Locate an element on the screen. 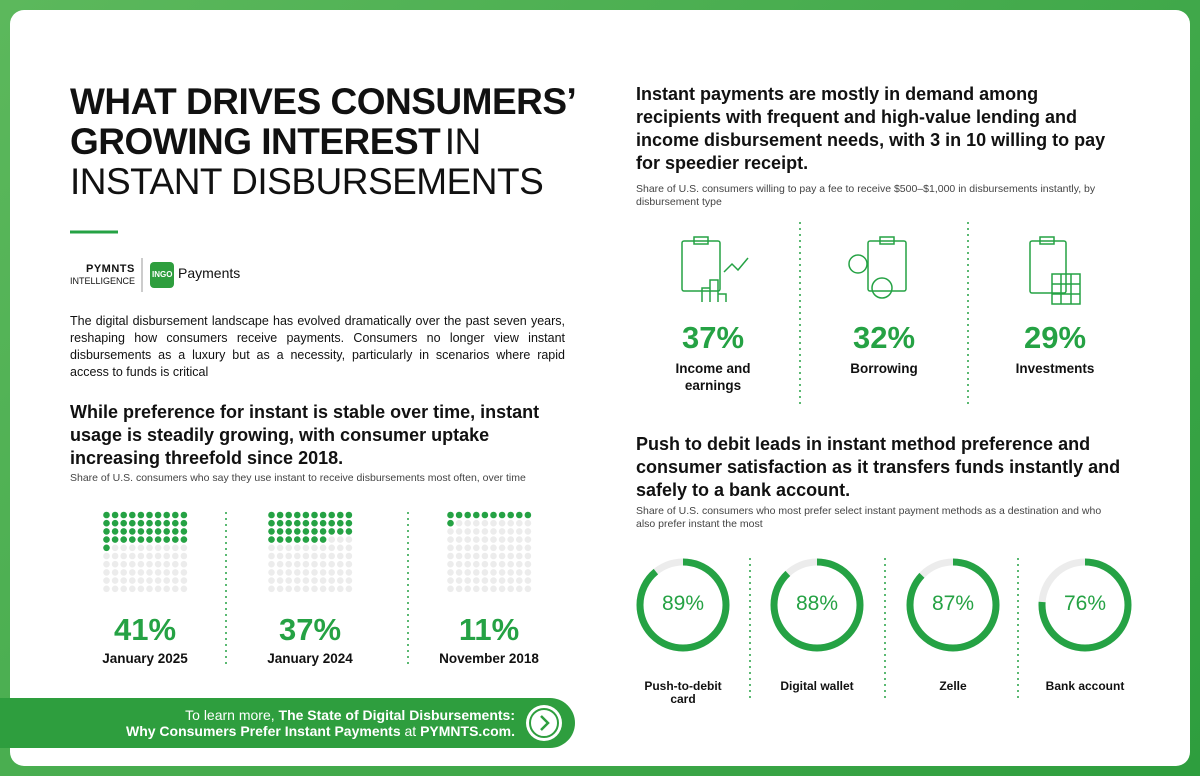  percent: 87% is located at coordinates (953, 603).